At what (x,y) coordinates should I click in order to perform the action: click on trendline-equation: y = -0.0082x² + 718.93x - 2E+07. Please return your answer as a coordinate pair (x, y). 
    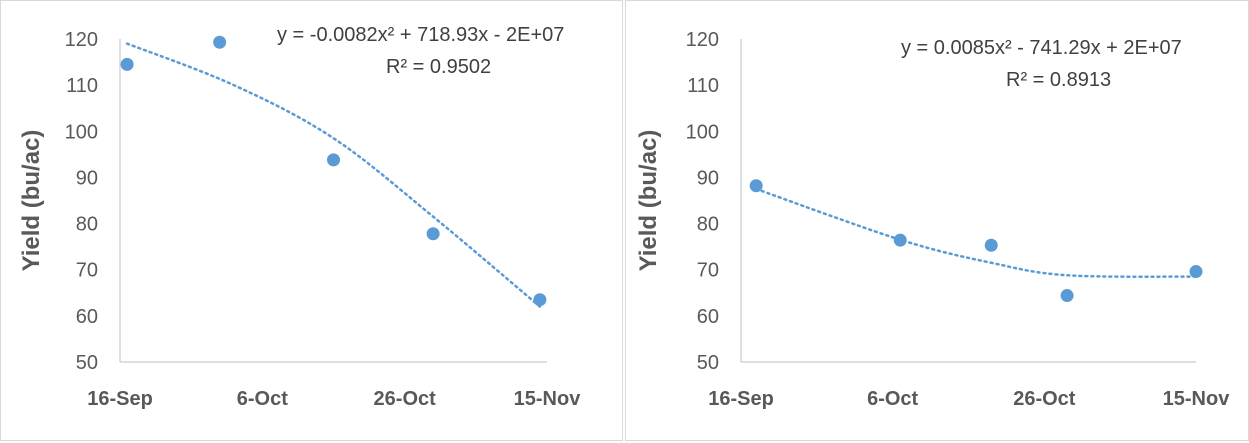
    Looking at the image, I should click on (420, 35).